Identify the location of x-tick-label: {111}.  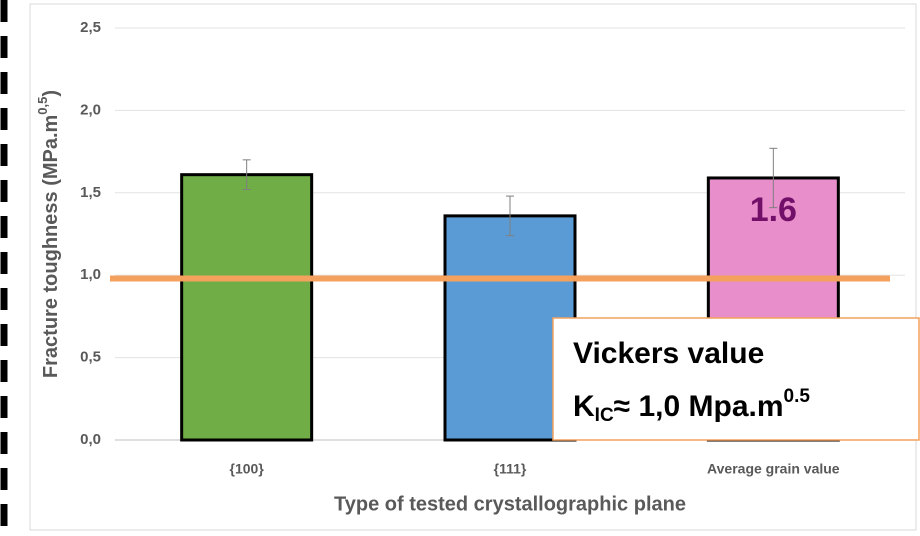
(510, 469).